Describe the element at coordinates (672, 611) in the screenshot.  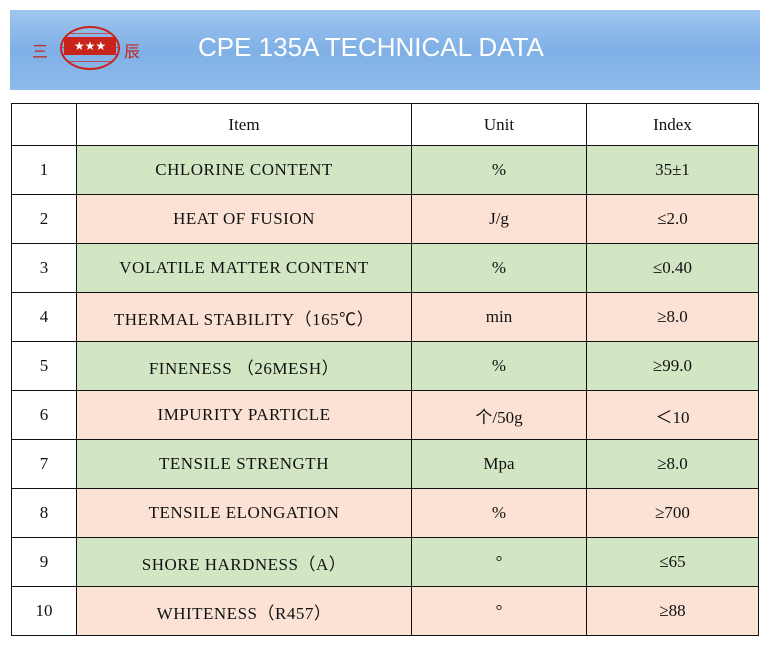
I see `index: ≥88` at that location.